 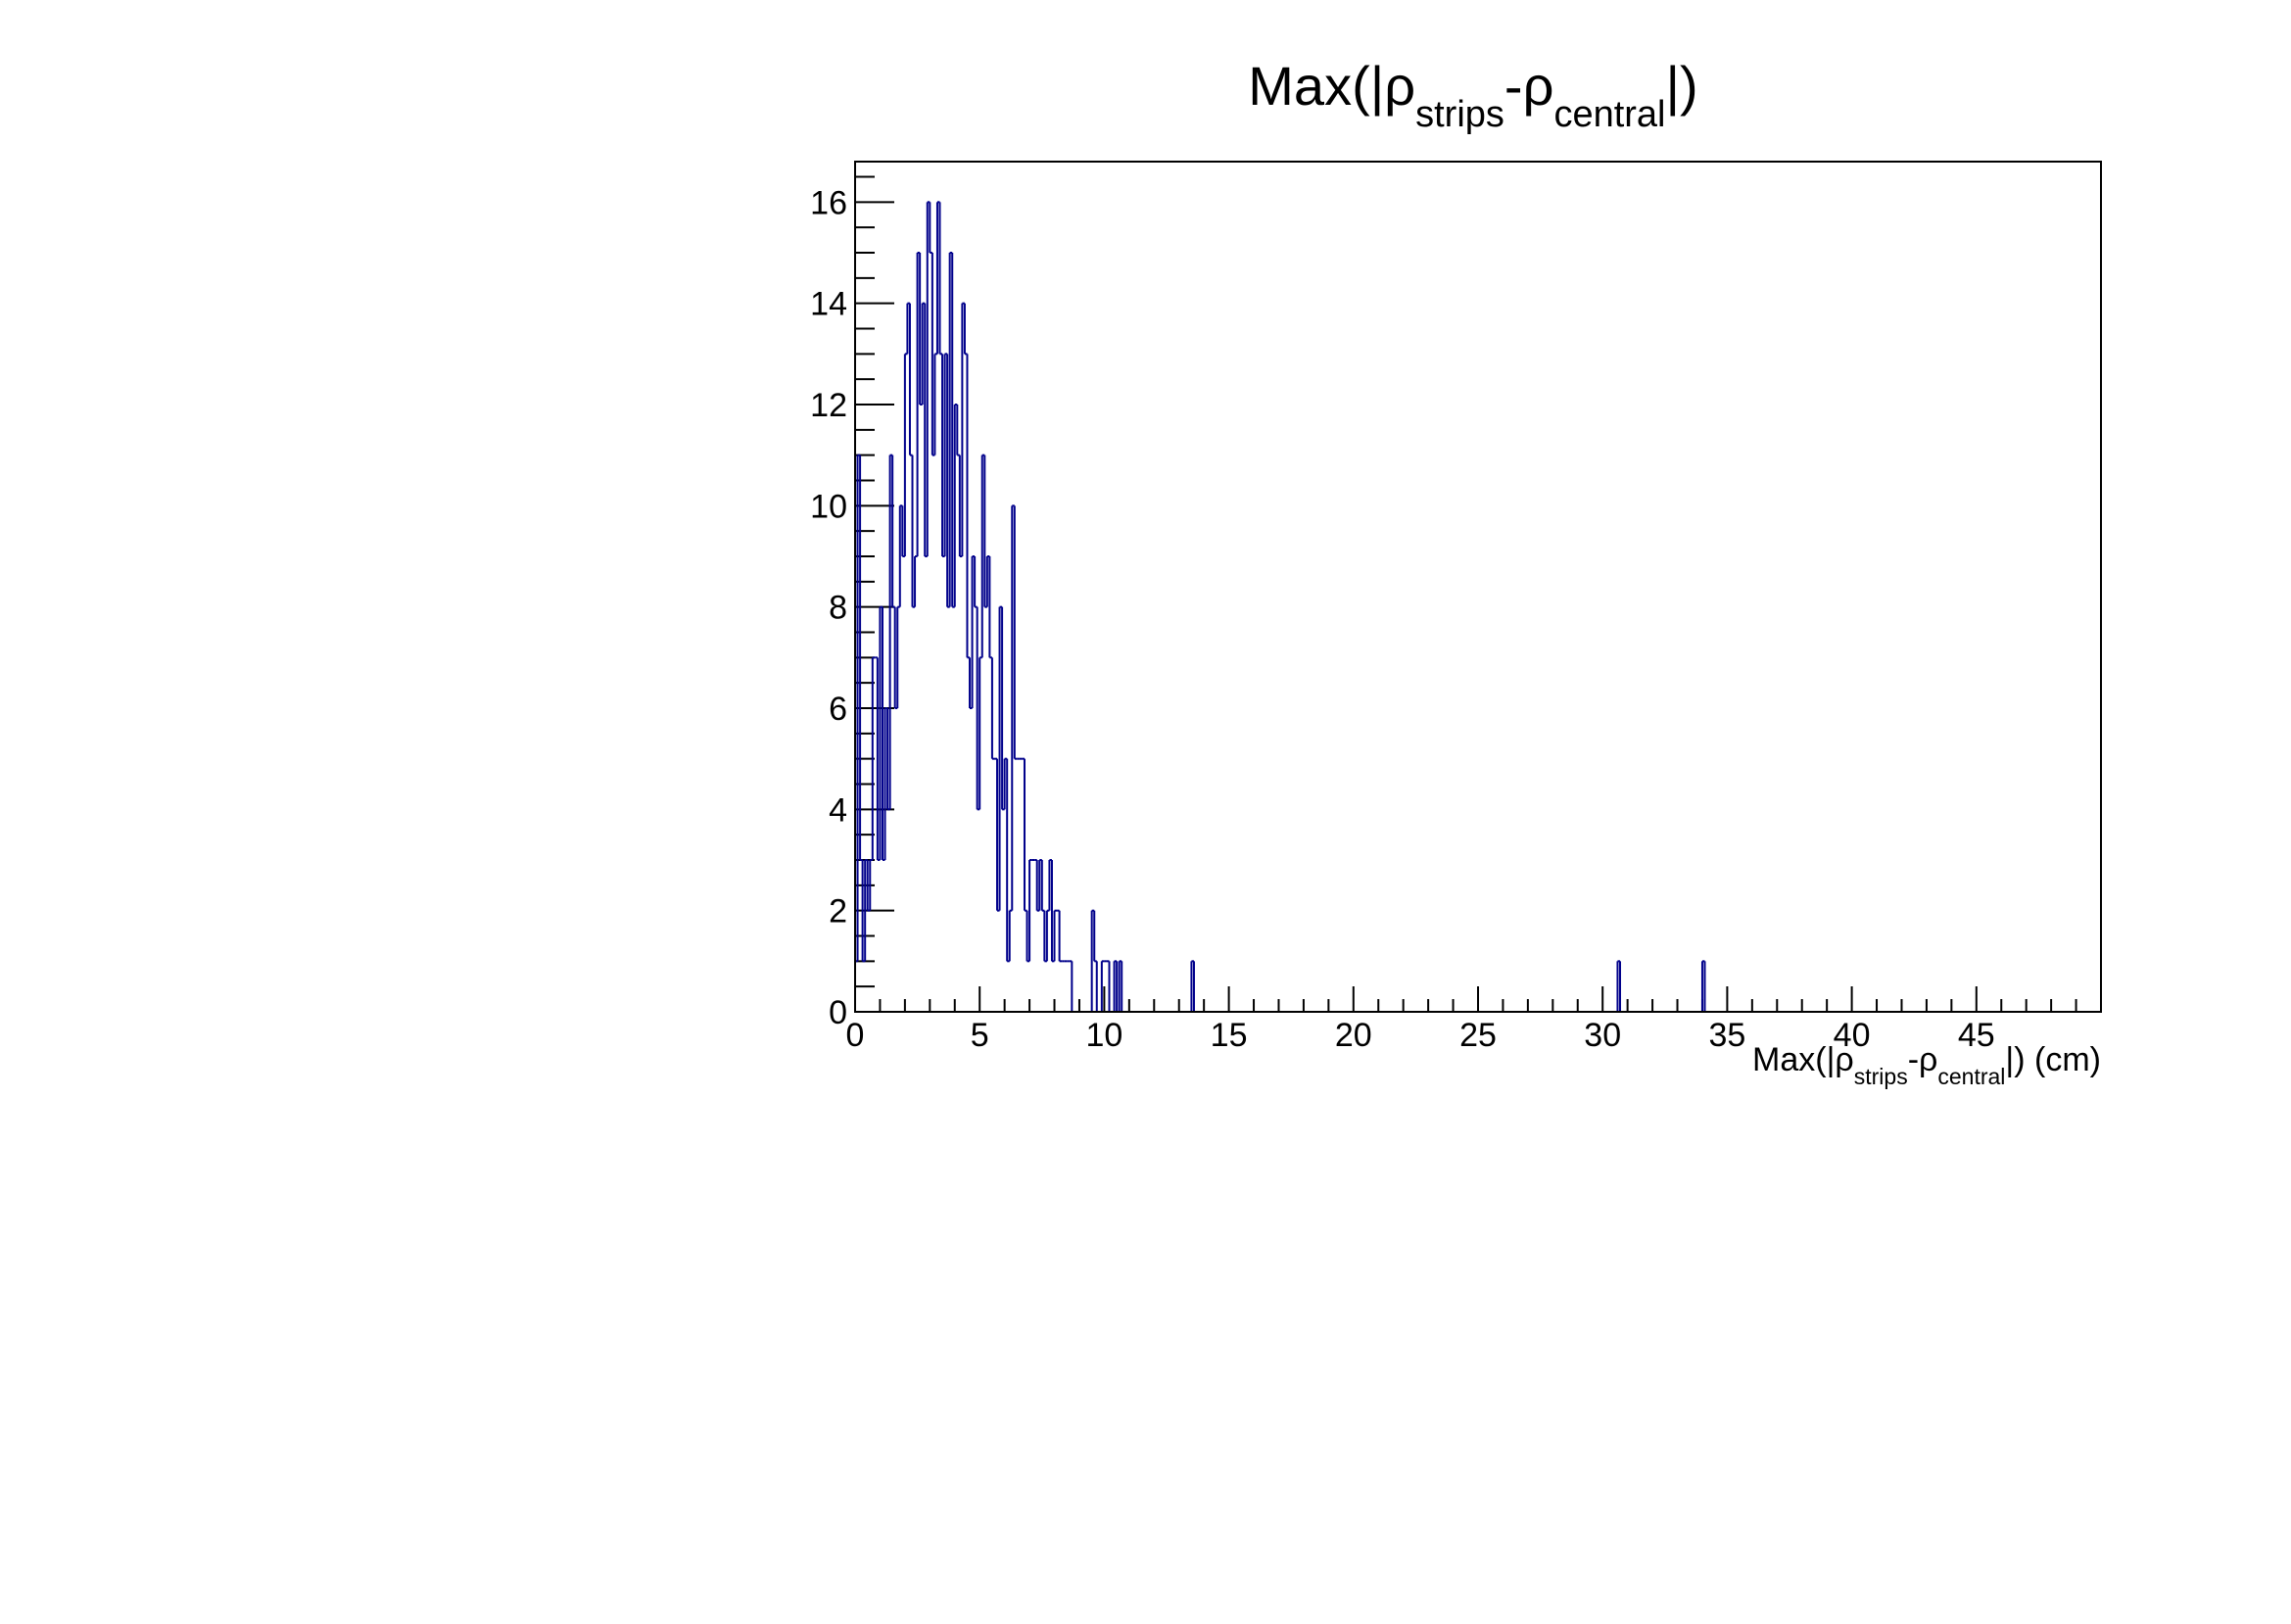 I want to click on x-tick-label: 45, so click(x=1976, y=1035).